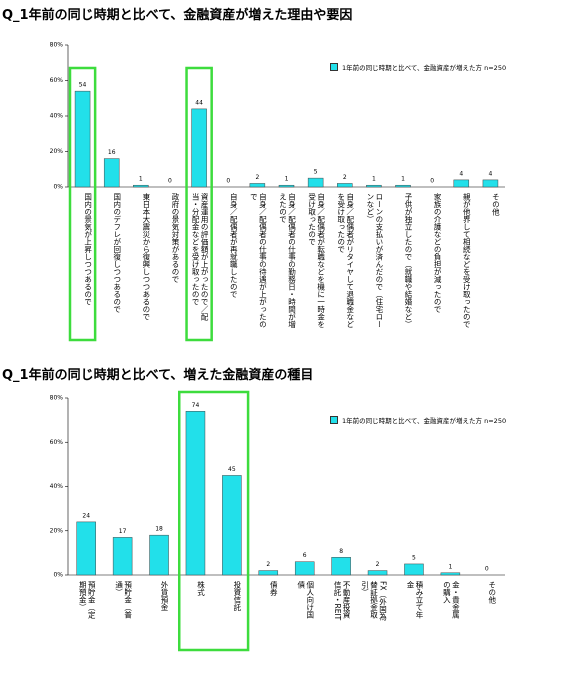 This screenshot has height=673, width=568. What do you see at coordinates (165, 596) in the screenshot?
I see `x-tick-label: 外貨預金` at bounding box center [165, 596].